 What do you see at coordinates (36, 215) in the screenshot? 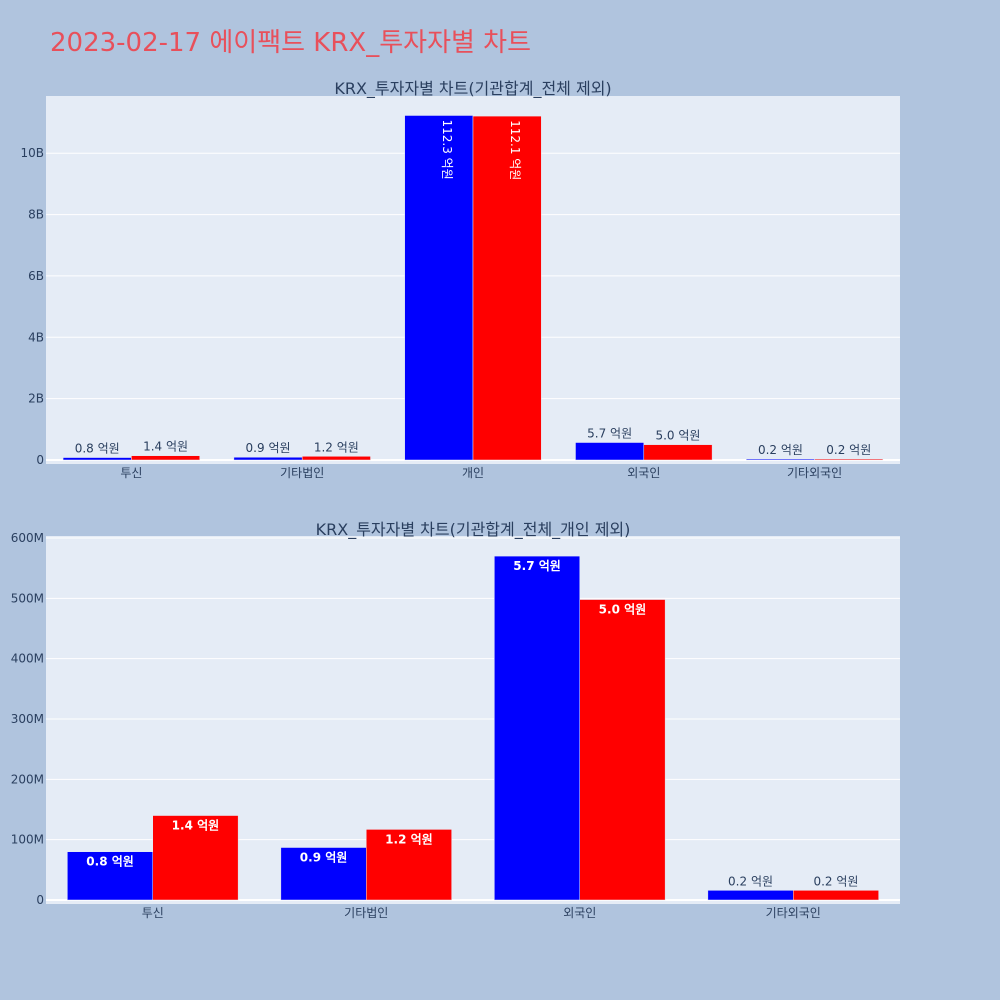
I see `y-tick-label: 8B` at bounding box center [36, 215].